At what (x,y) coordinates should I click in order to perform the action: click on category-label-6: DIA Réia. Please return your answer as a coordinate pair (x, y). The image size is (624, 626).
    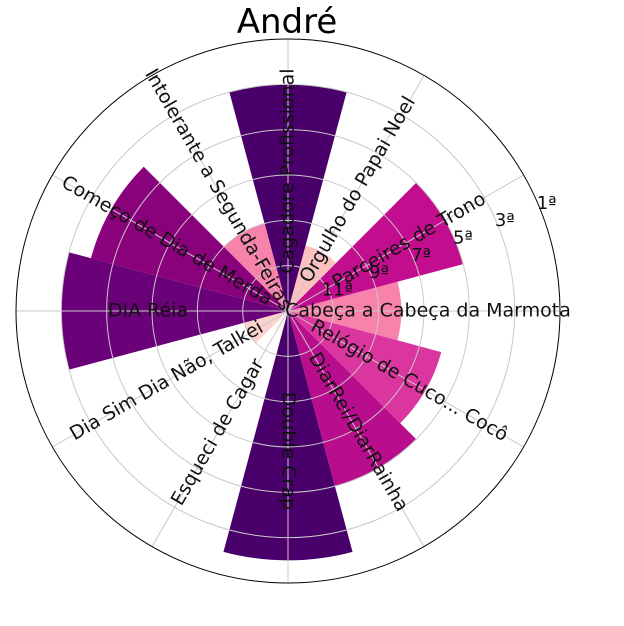
    Looking at the image, I should click on (148, 311).